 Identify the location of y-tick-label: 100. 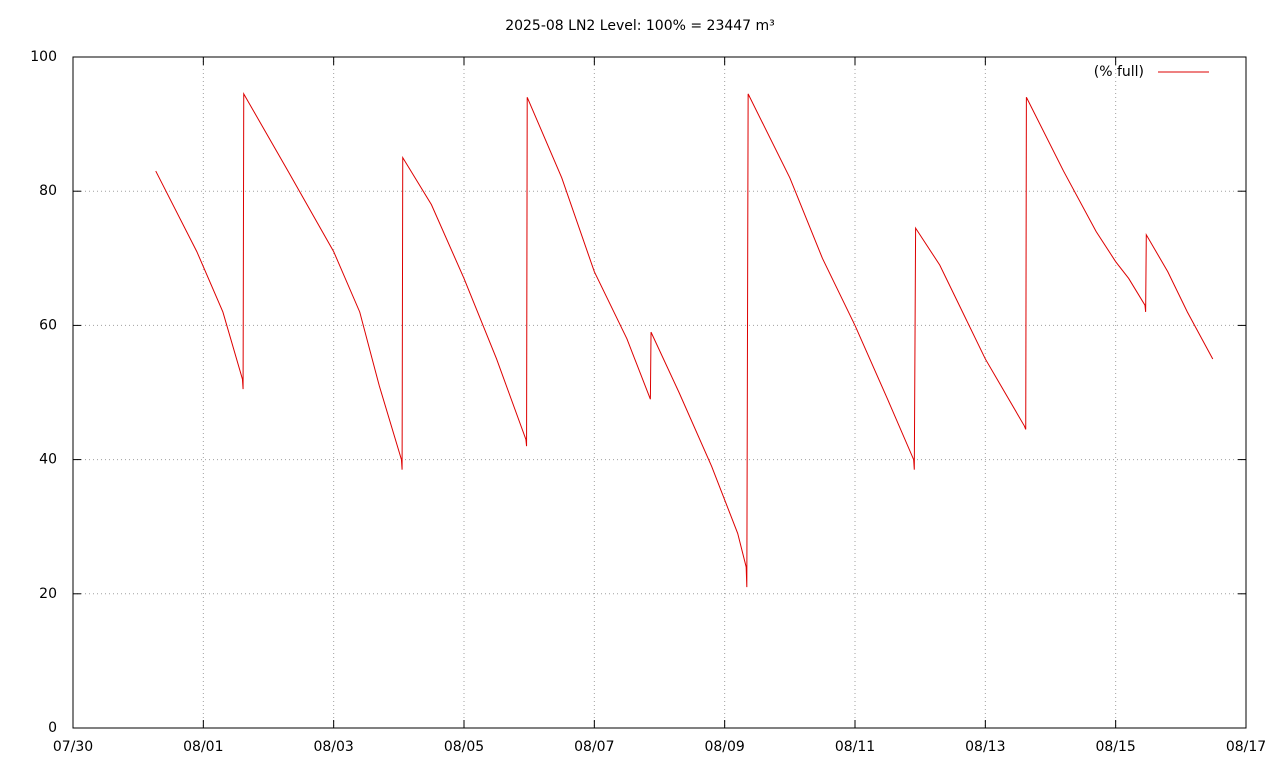
(43, 57).